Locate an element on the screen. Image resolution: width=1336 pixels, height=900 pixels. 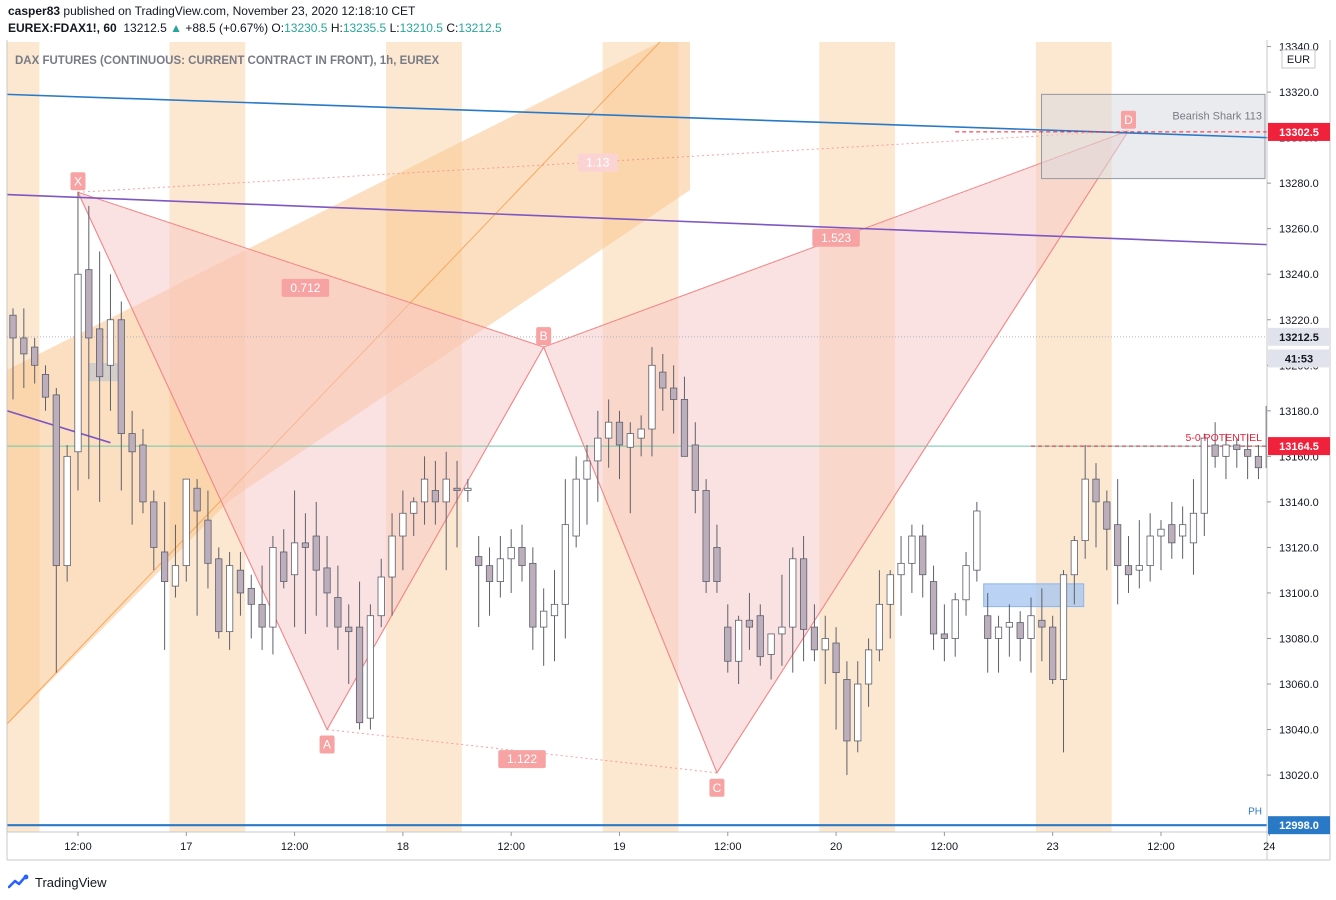
tradingview-logo-icon is located at coordinates (18, 881).